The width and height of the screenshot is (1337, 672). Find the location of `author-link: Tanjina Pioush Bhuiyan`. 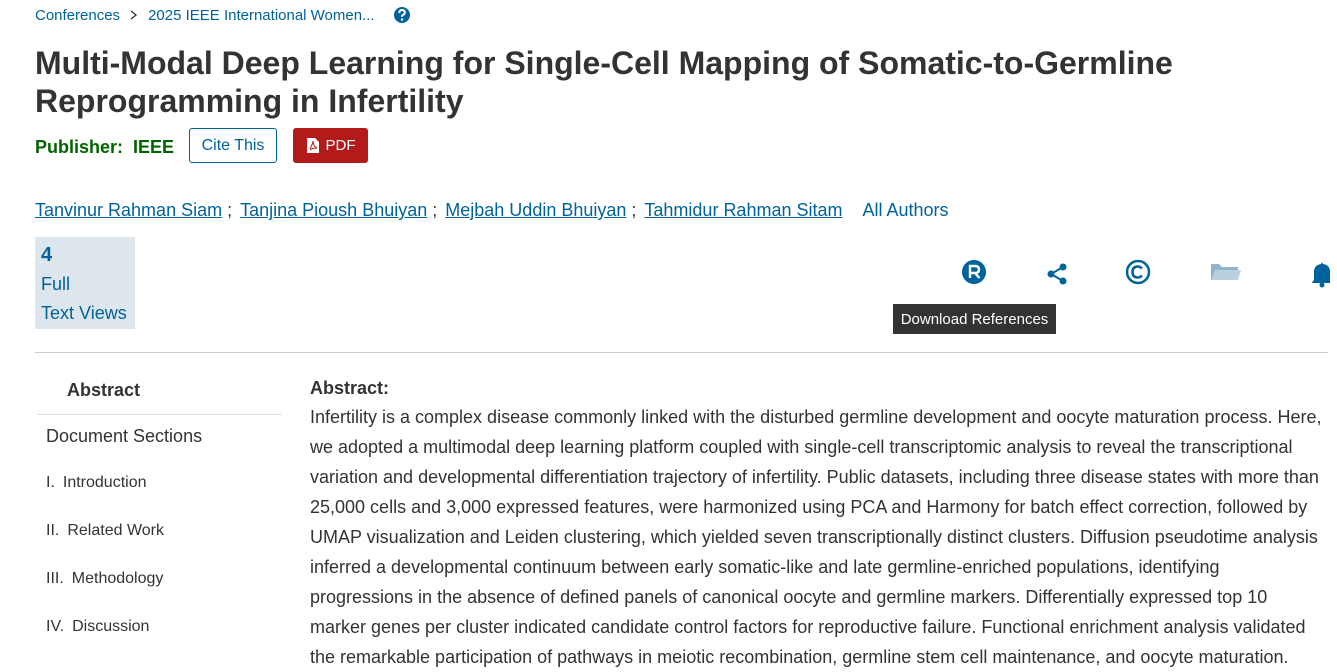

author-link: Tanjina Pioush Bhuiyan is located at coordinates (334, 210).